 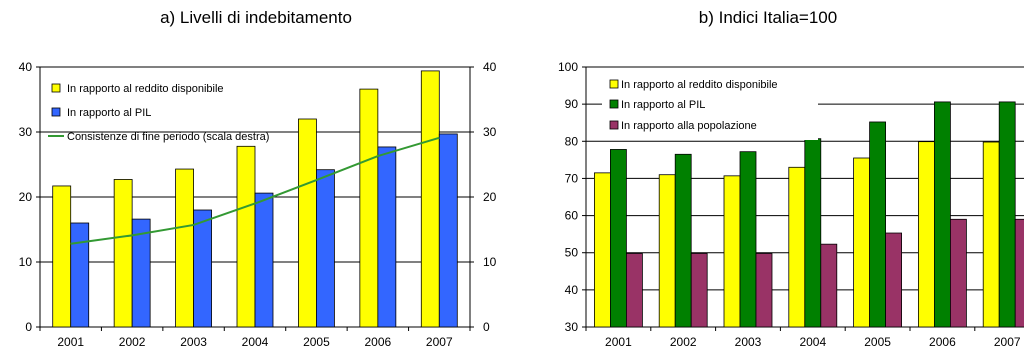 I want to click on y-tick-label: 20, so click(x=26, y=197).